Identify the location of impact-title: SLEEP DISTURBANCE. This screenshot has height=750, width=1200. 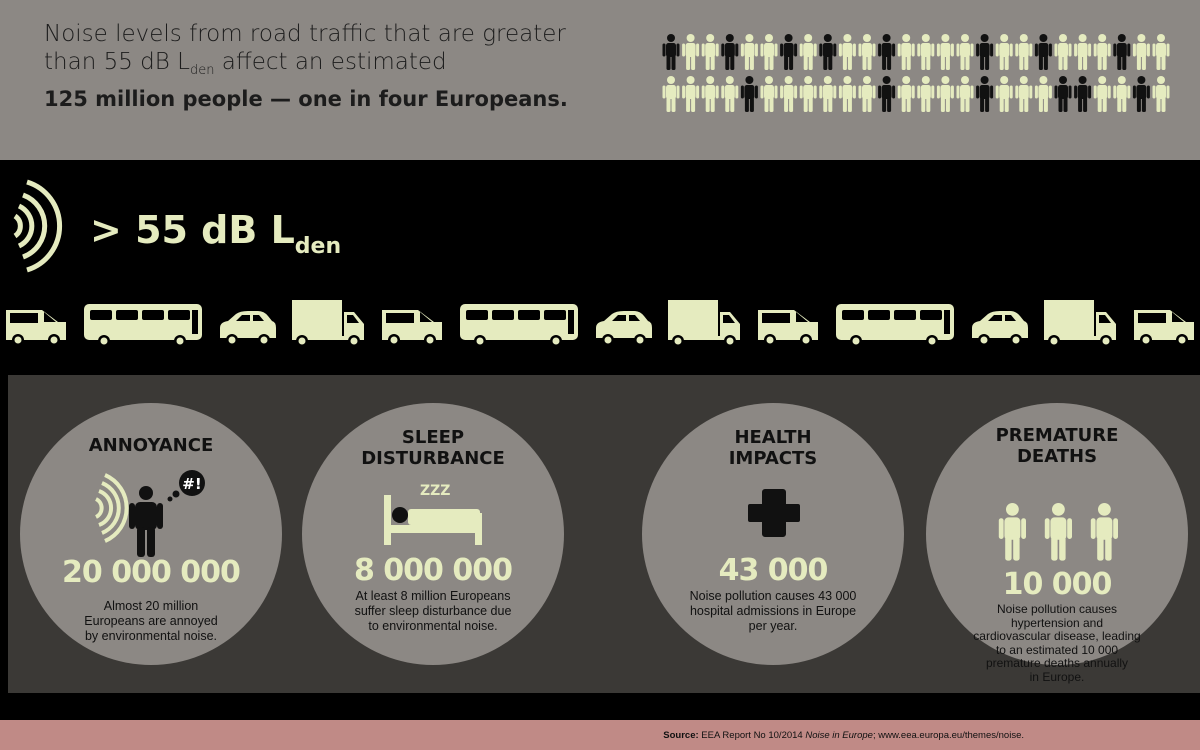
(433, 448).